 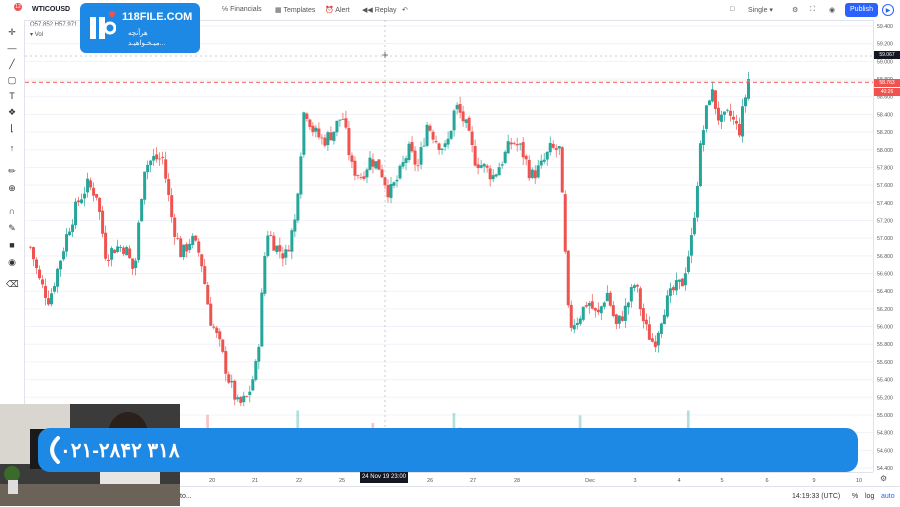 I want to click on alert-button: ⏰ Alert, so click(x=337, y=10).